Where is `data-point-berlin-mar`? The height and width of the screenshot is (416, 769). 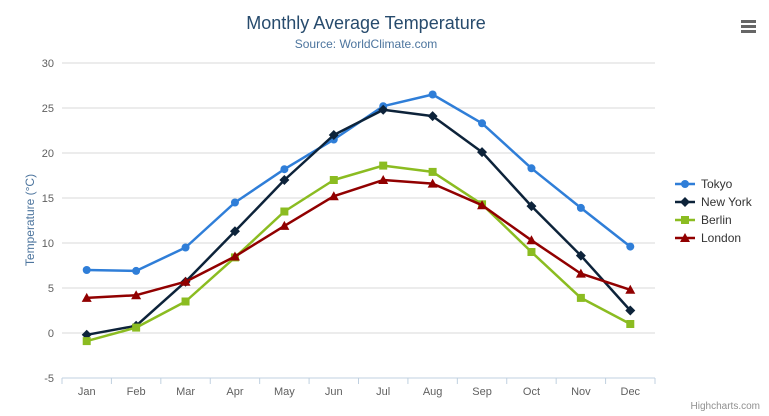
data-point-berlin-mar is located at coordinates (185, 301).